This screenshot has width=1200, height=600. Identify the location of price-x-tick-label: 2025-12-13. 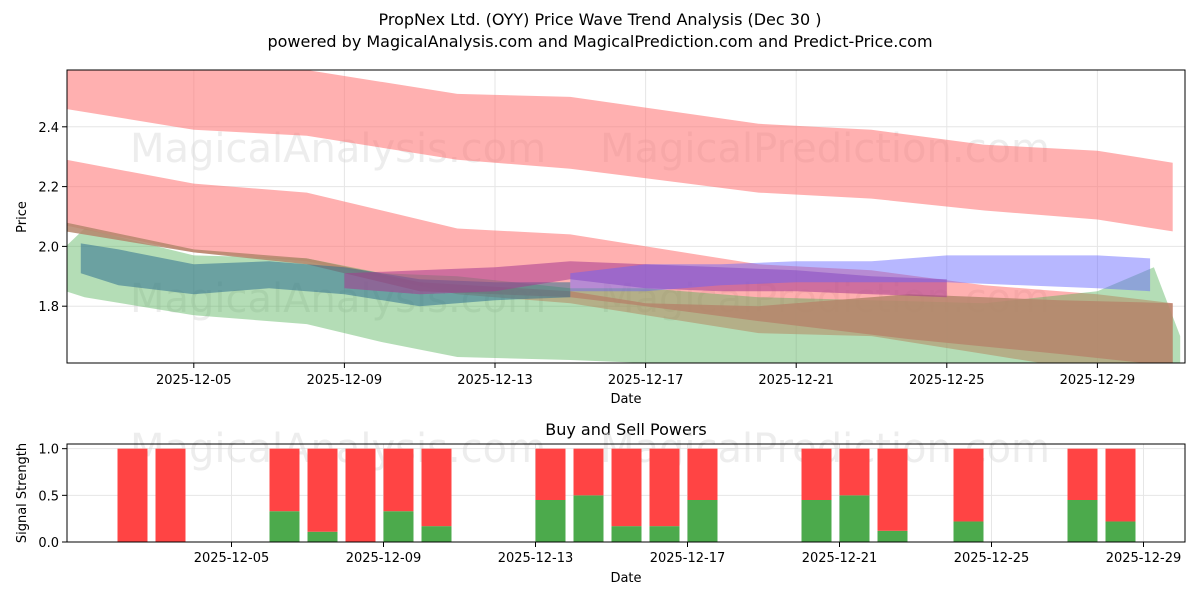
(495, 380).